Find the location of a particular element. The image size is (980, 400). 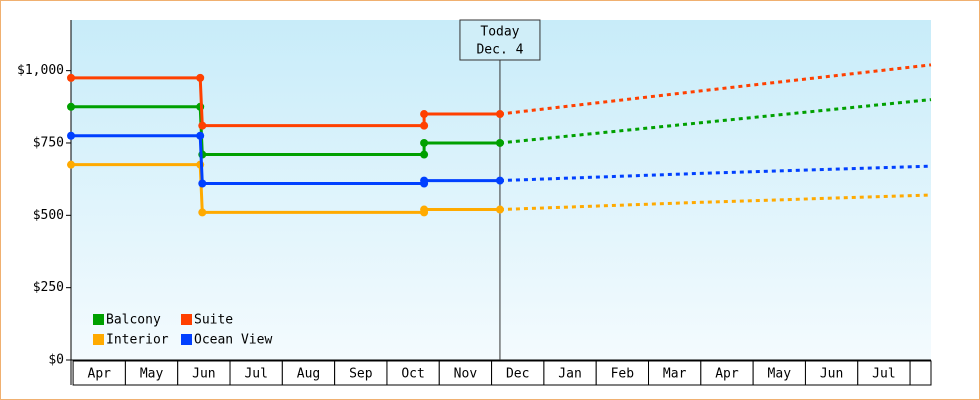

x-tick-label: Dec is located at coordinates (517, 374).